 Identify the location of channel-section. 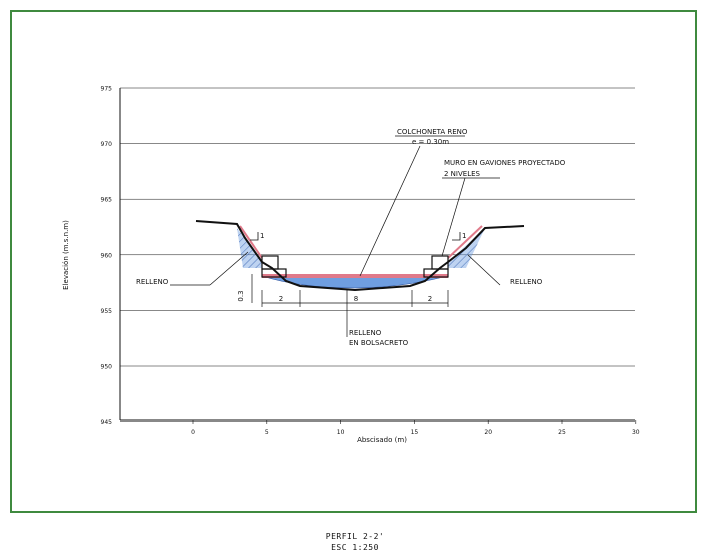
(360, 256).